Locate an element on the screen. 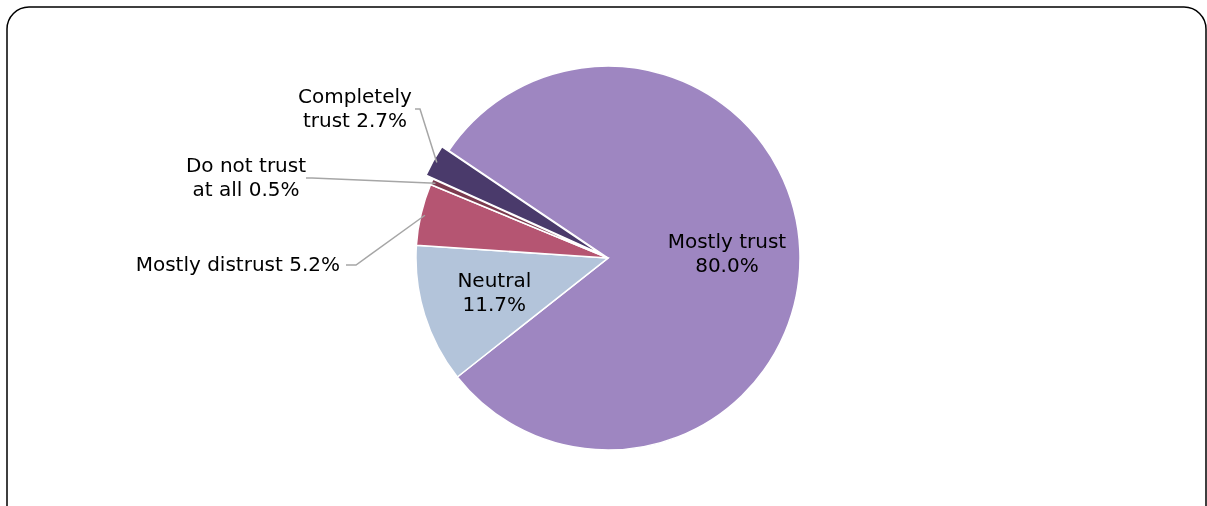 The width and height of the screenshot is (1207, 506). slice-label: Mostly distrust 5.2% is located at coordinates (237, 264).